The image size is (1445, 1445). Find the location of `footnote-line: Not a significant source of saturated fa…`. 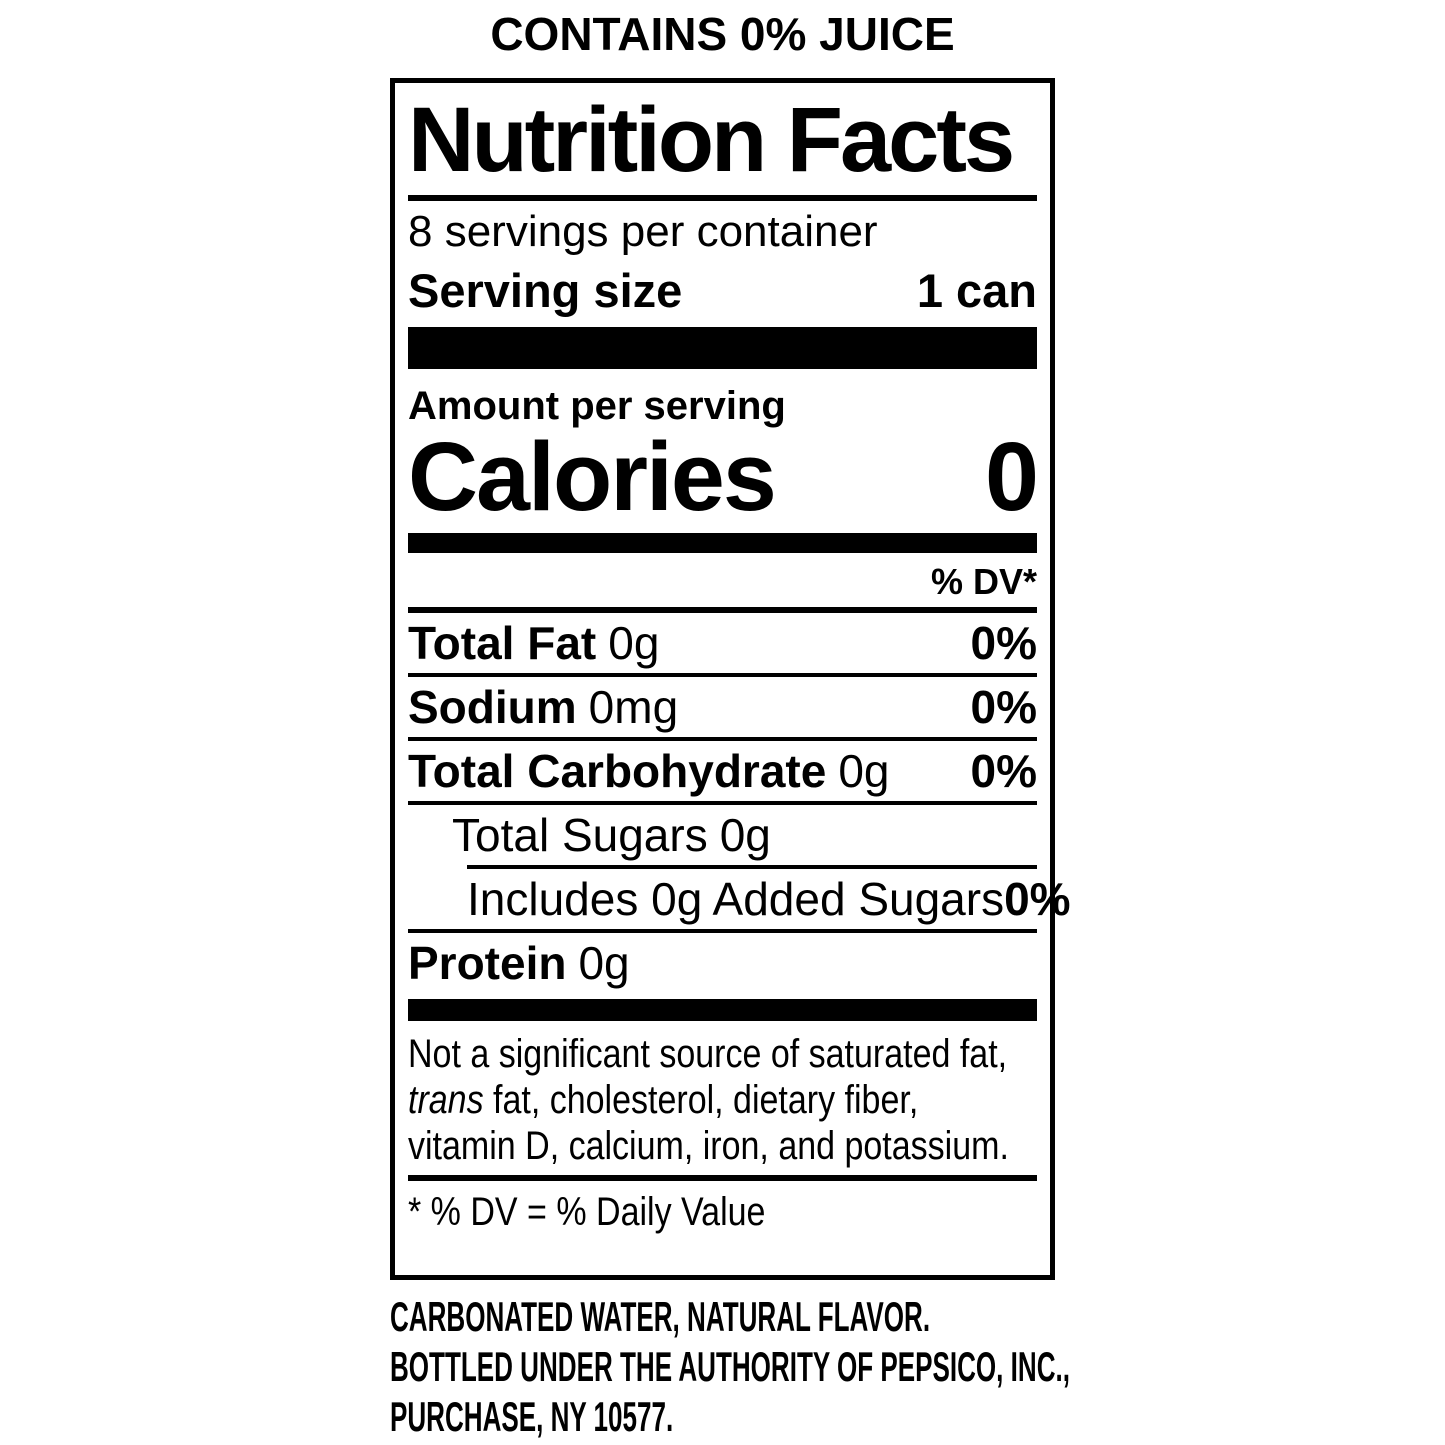

footnote-line: Not a significant source of saturated fa… is located at coordinates (708, 1054).